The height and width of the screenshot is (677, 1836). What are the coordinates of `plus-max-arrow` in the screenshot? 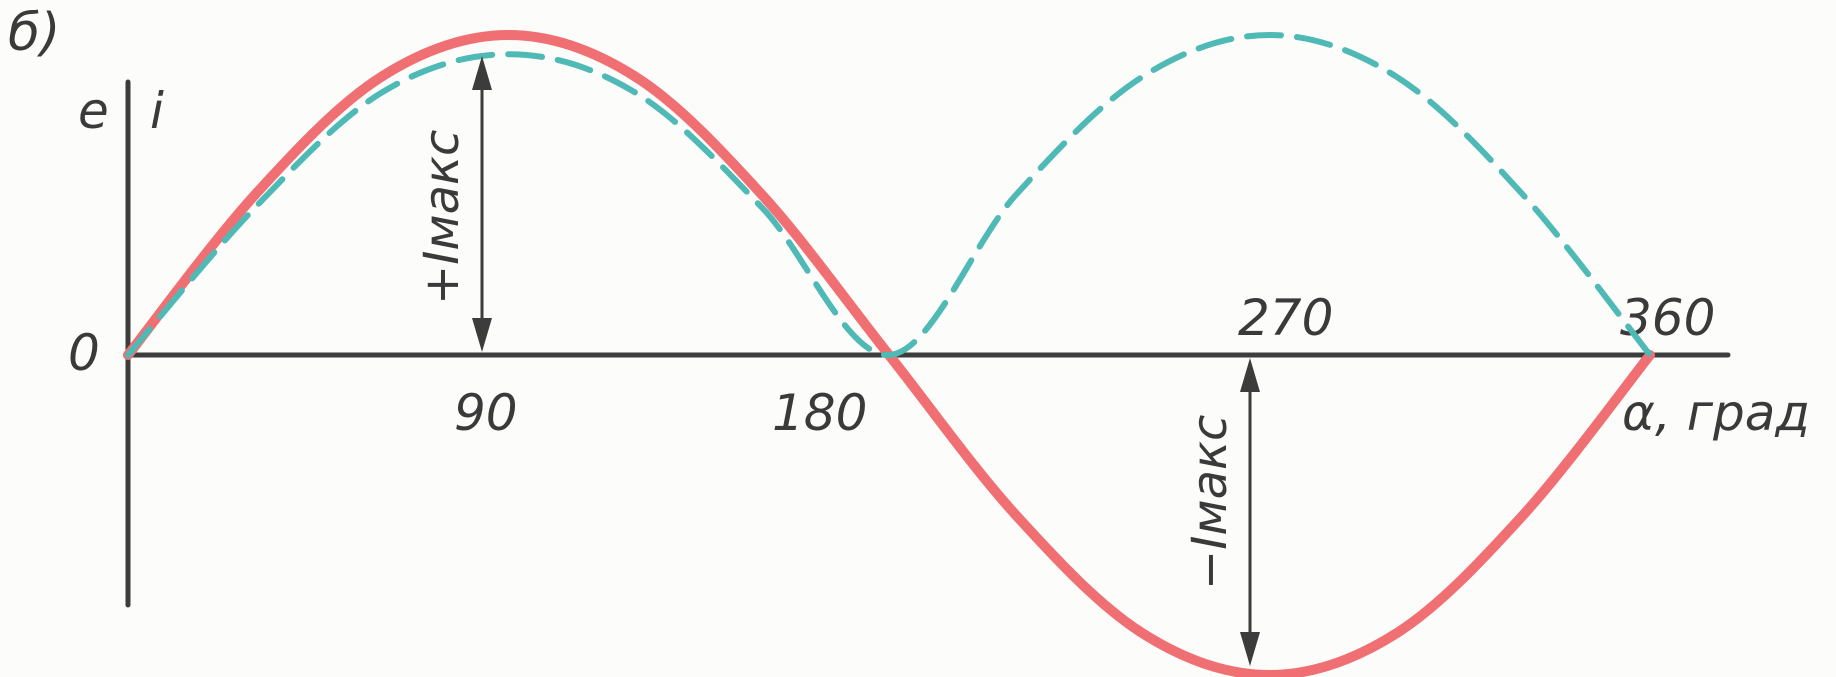 It's located at (482, 204).